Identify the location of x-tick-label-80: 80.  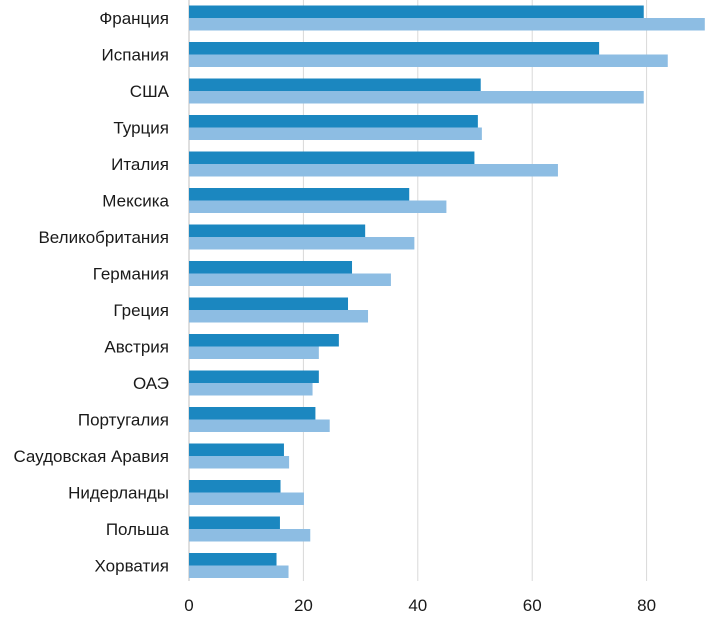
(646, 605).